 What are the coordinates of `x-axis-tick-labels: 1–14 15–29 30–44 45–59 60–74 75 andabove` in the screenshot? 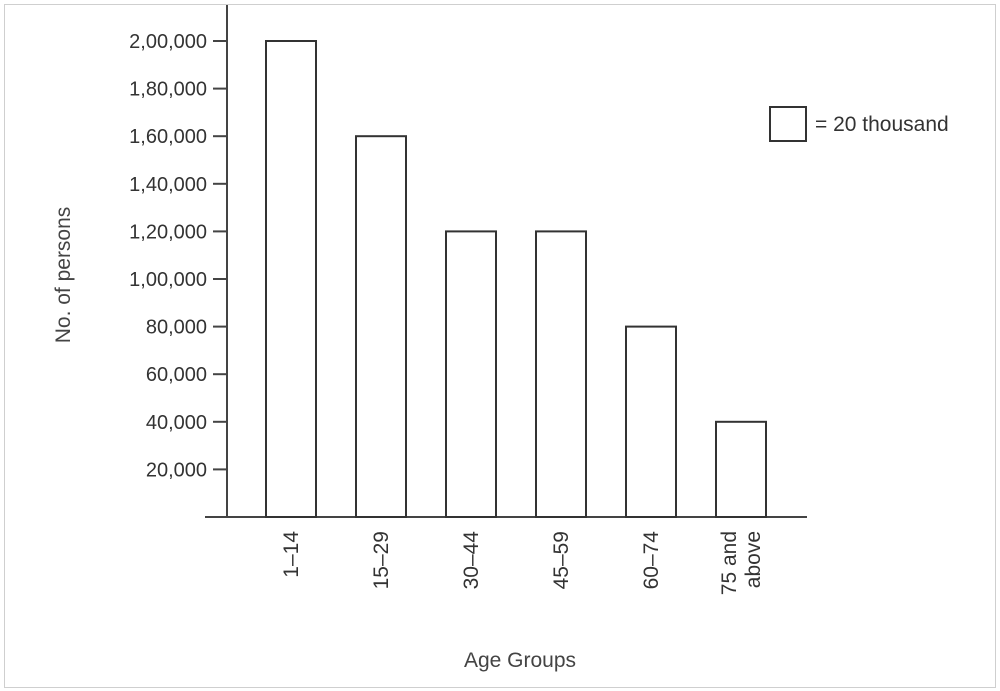 It's located at (522, 563).